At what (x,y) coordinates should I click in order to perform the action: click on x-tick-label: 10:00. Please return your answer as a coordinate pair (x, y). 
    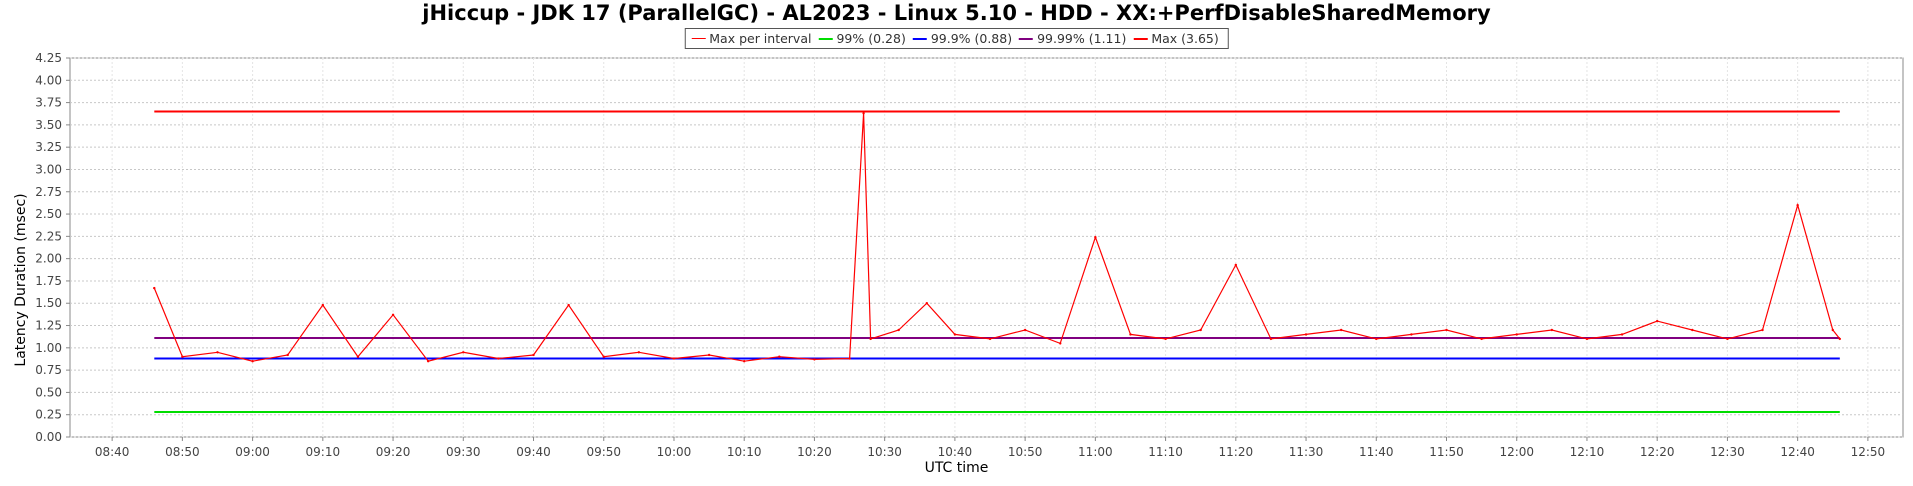
    Looking at the image, I should click on (674, 452).